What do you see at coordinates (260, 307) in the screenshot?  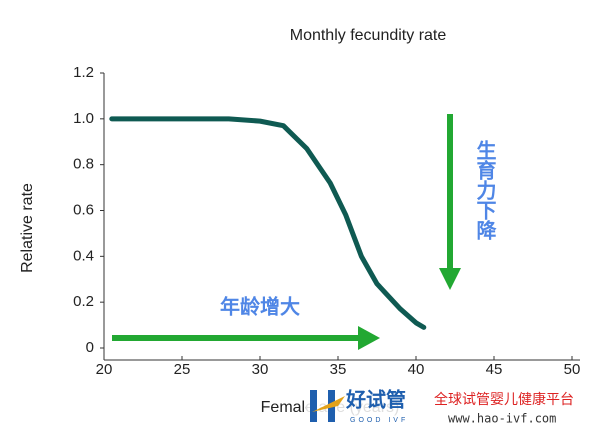 I see `annotation: 年龄增大` at bounding box center [260, 307].